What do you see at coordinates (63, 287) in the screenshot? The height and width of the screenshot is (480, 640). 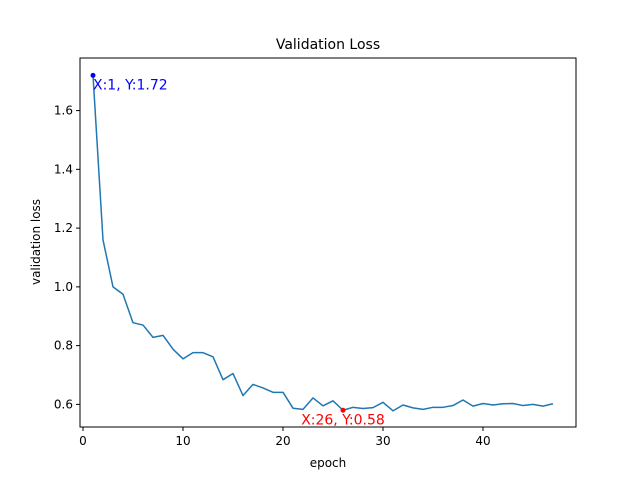 I see `y-tick-label: 1.0` at bounding box center [63, 287].